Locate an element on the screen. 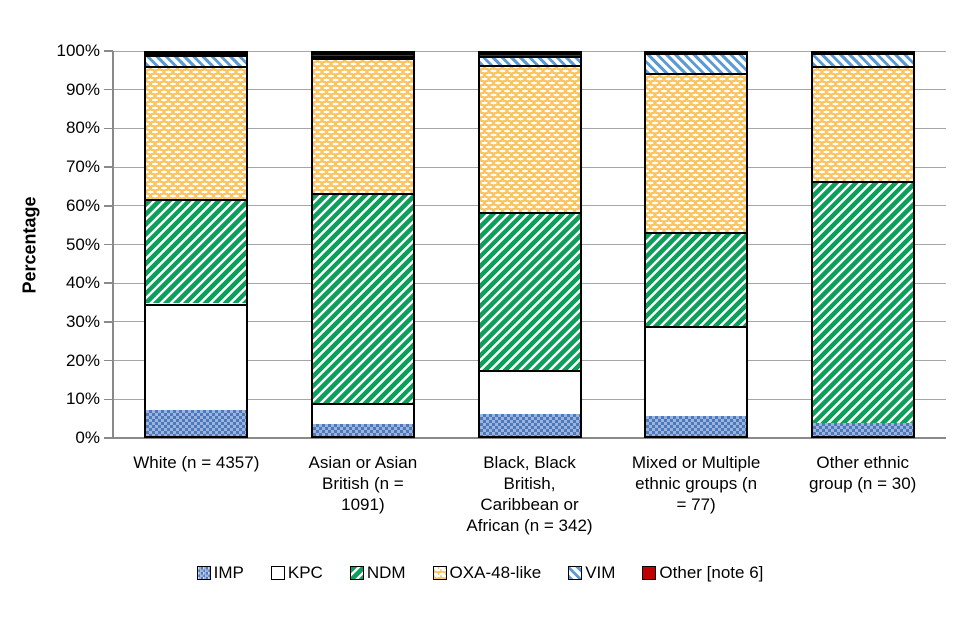  x-category-label: Asian or Asian British (n = 1091) is located at coordinates (363, 483).